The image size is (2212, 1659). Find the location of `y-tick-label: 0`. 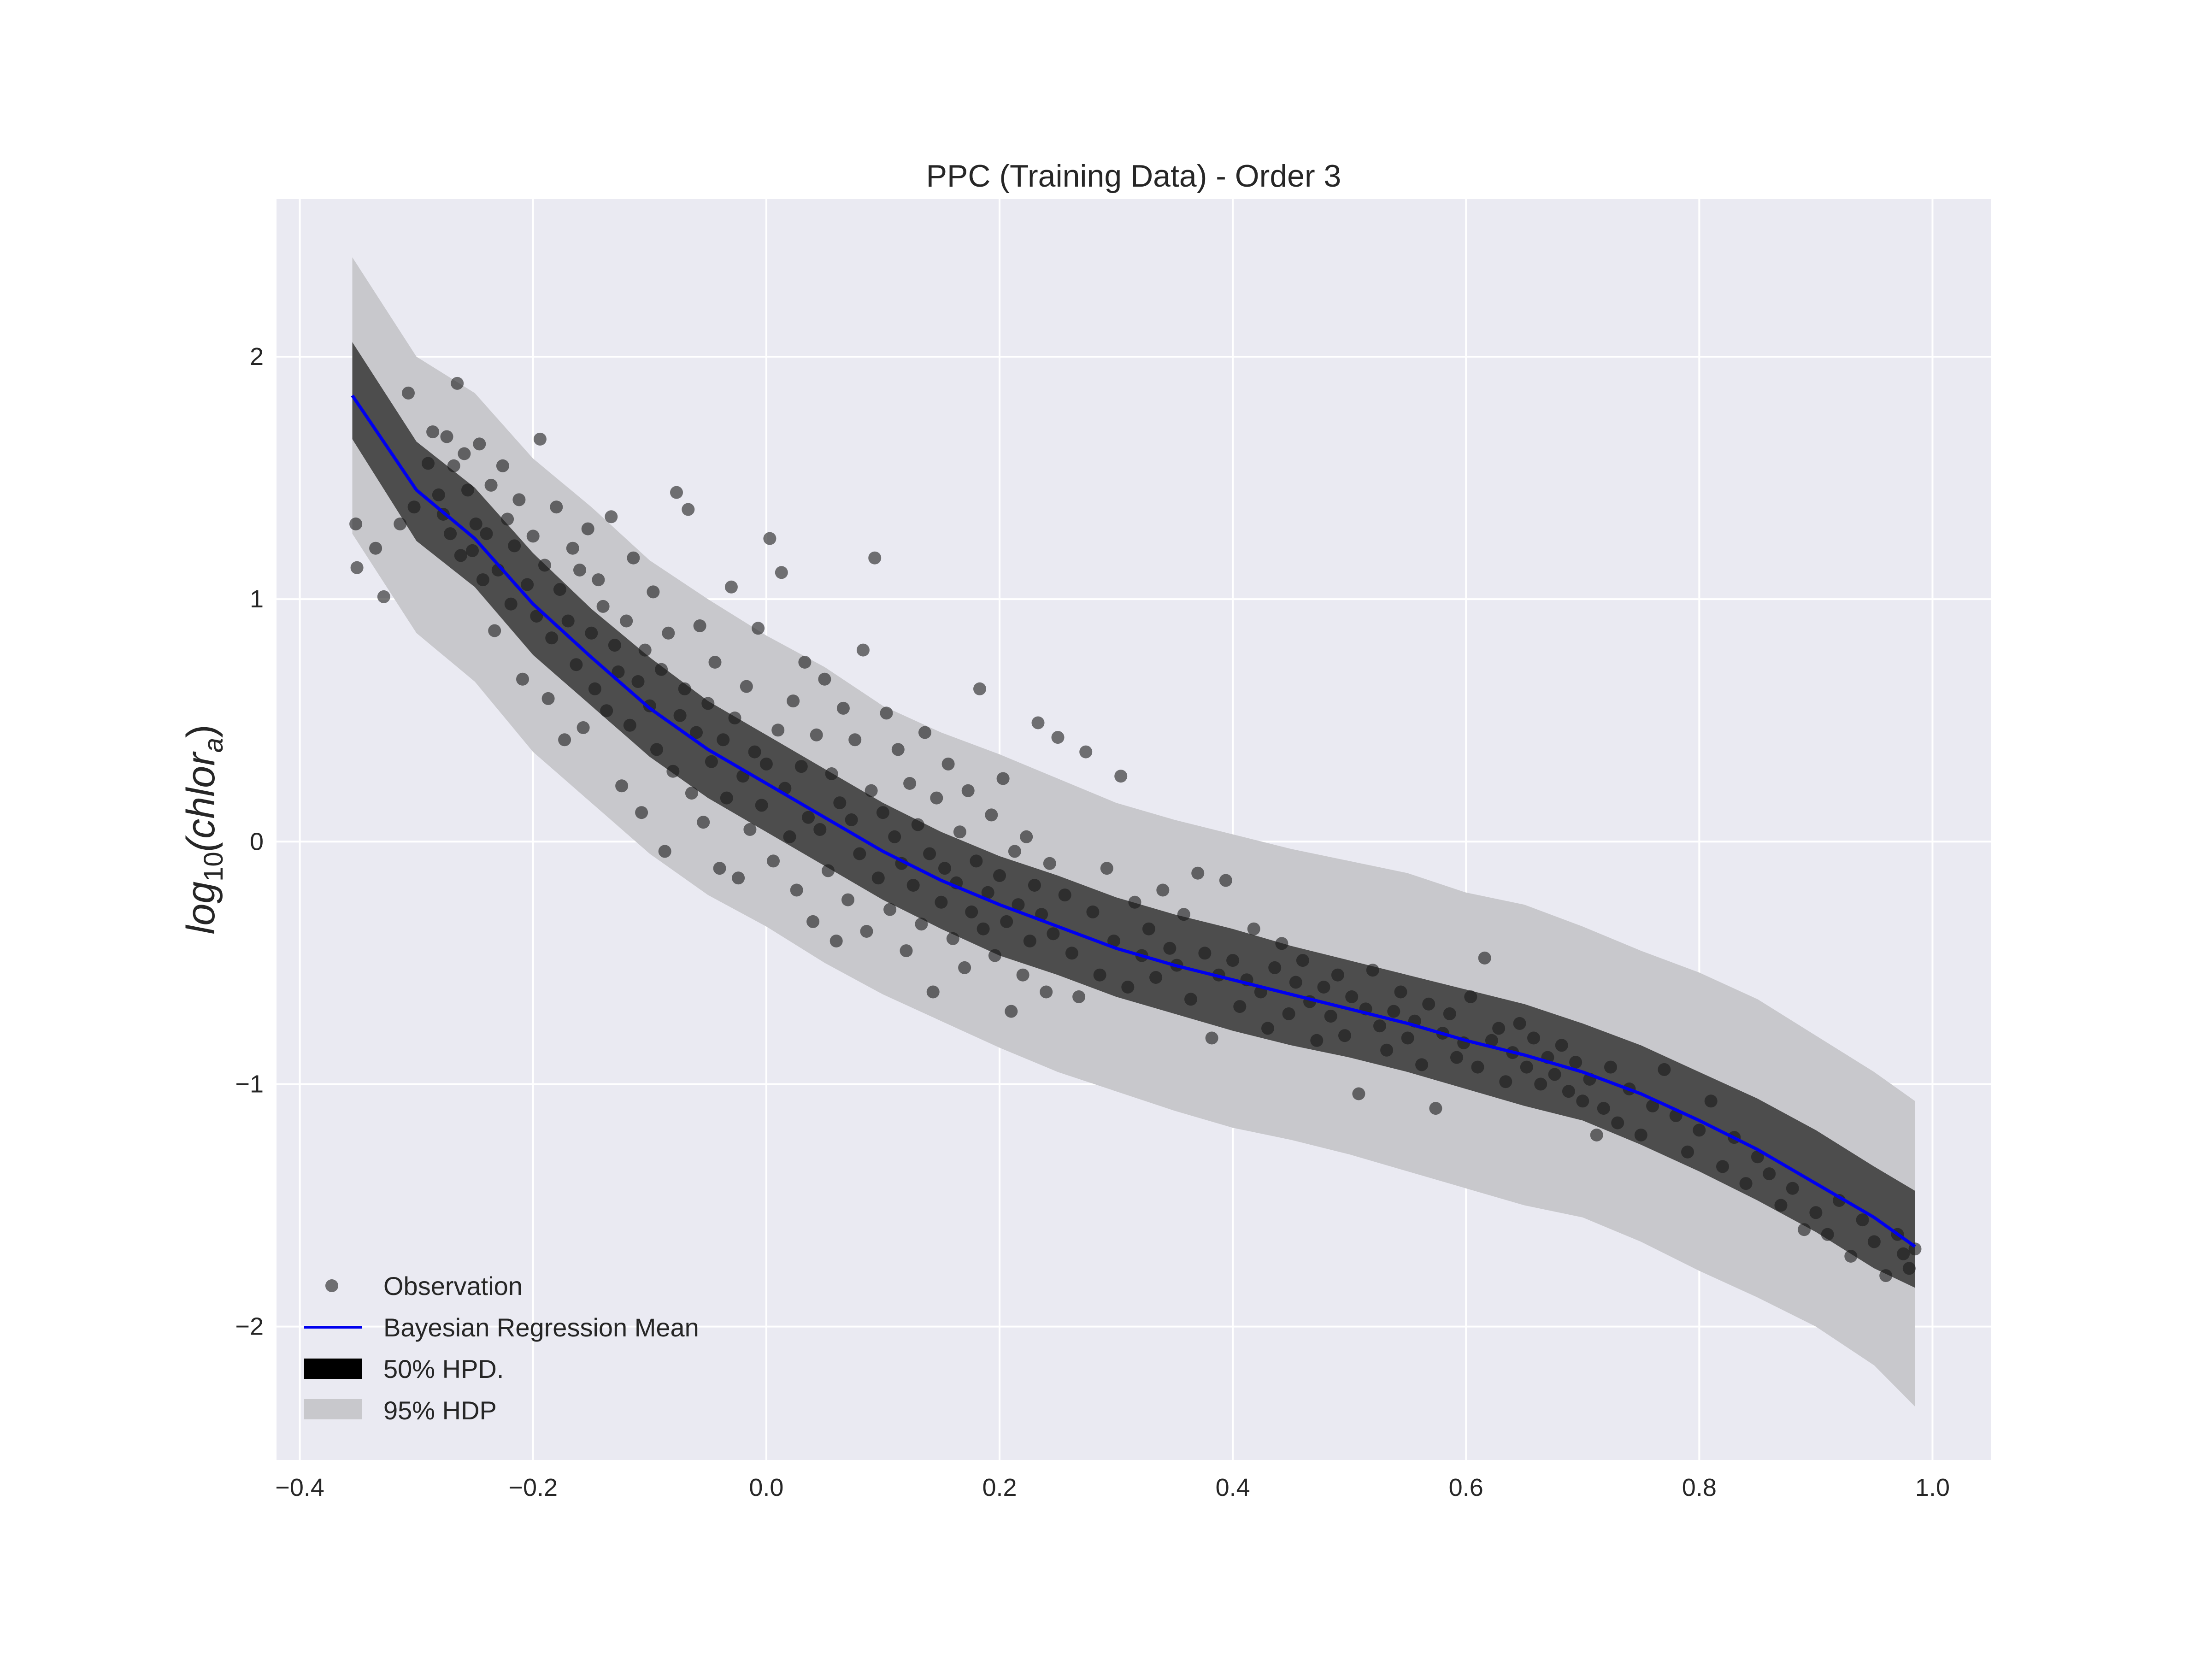

y-tick-label: 0 is located at coordinates (257, 841).